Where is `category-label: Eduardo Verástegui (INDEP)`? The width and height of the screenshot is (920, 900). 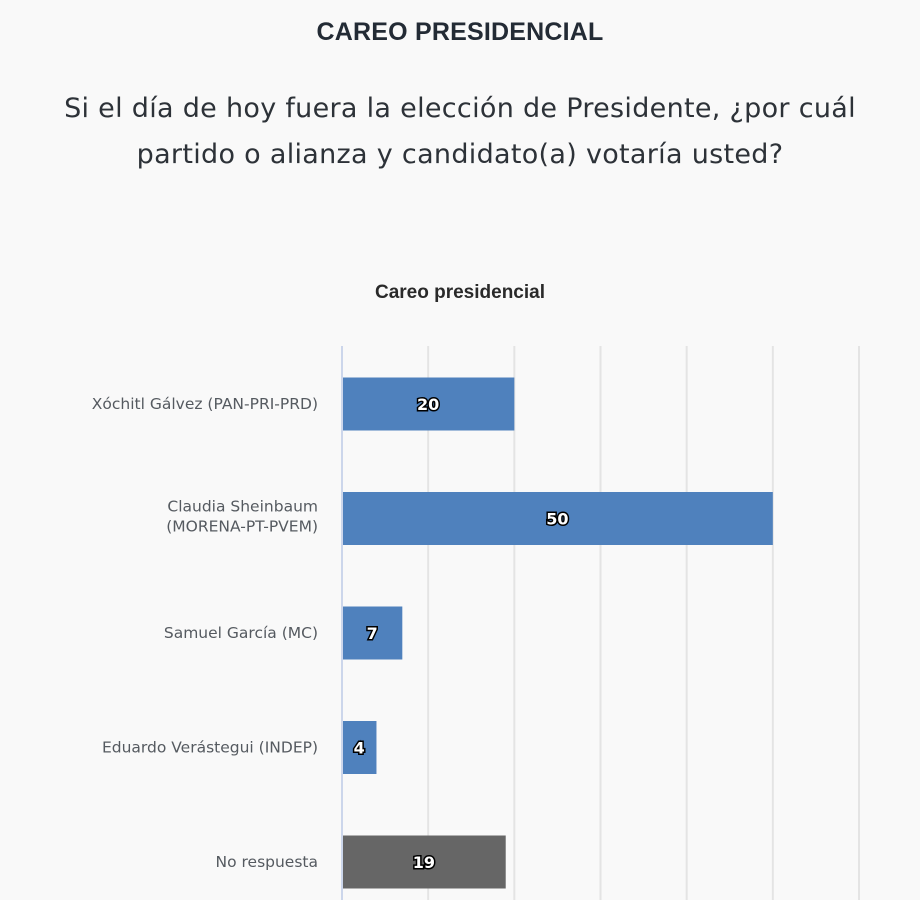
category-label: Eduardo Verástegui (INDEP) is located at coordinates (210, 748).